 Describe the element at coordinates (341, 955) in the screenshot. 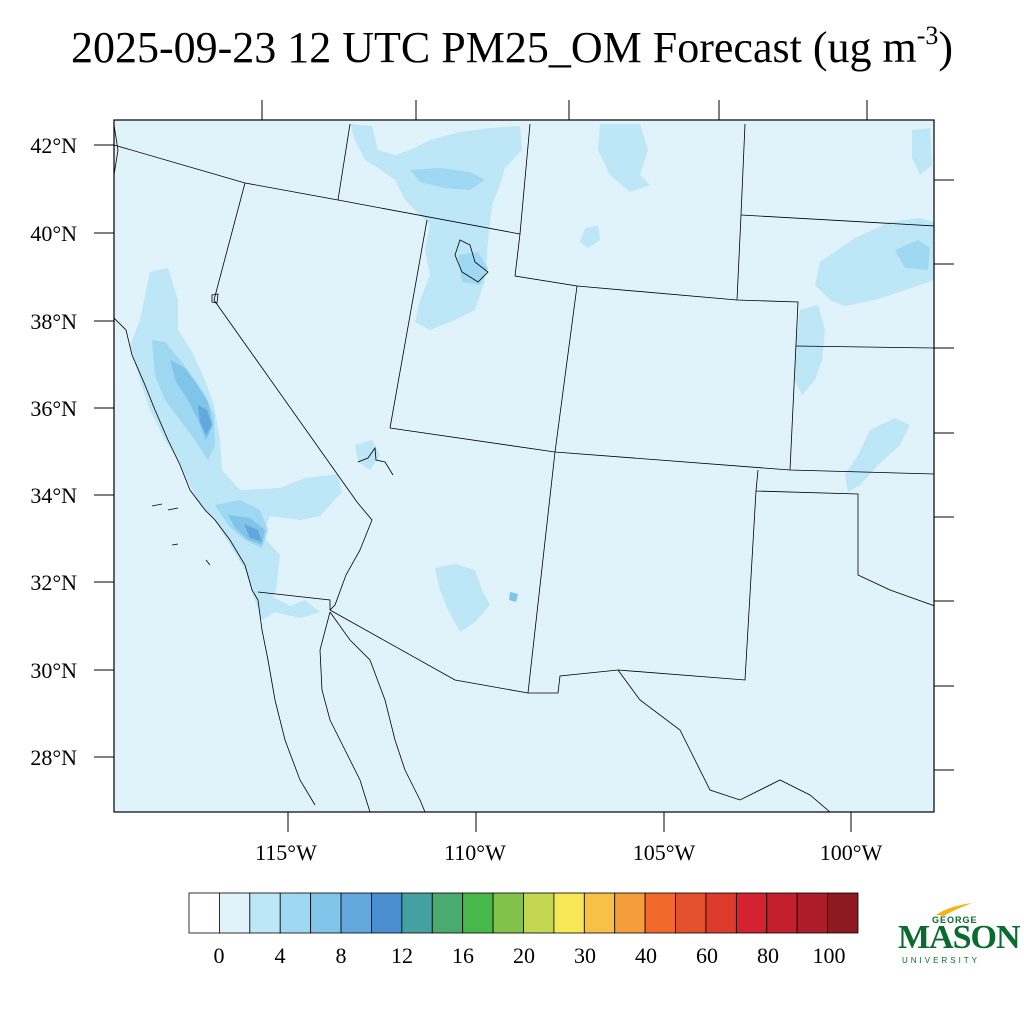

I see `colorbar-label: 8` at that location.